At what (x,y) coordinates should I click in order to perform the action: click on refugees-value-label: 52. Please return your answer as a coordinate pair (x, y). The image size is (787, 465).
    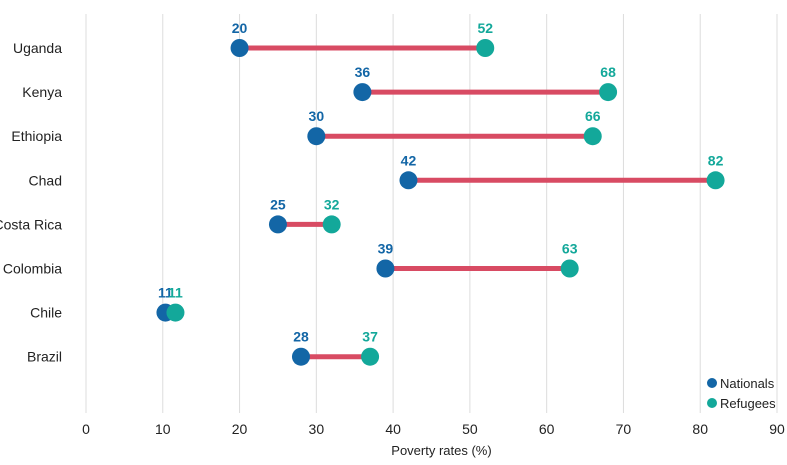
    Looking at the image, I should click on (485, 28).